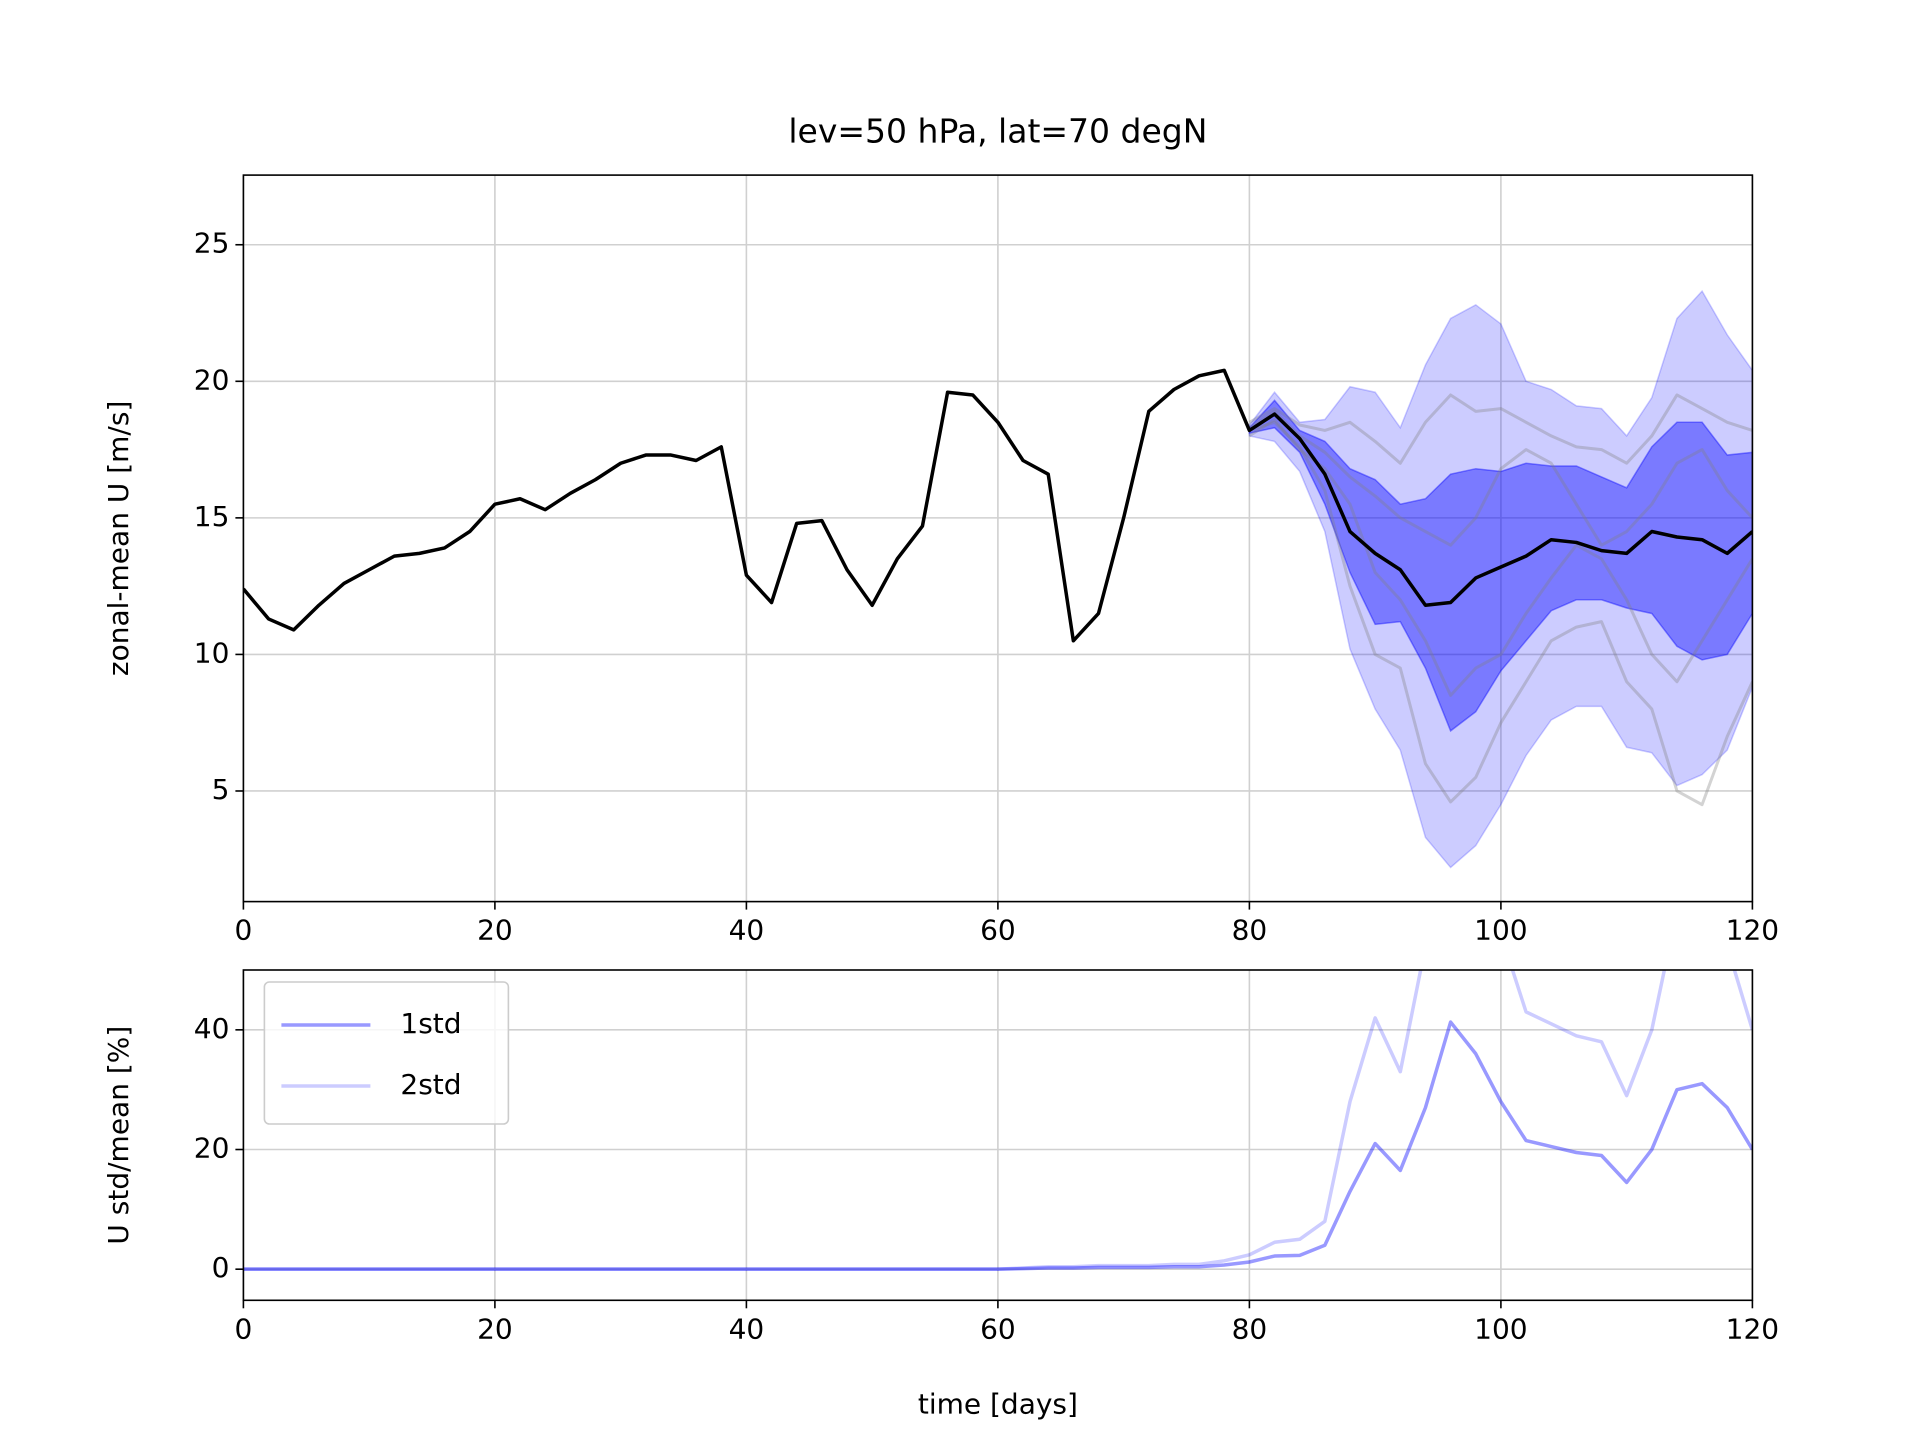 This screenshot has width=1920, height=1440. Describe the element at coordinates (998, 1145) in the screenshot. I see `series-line` at that location.